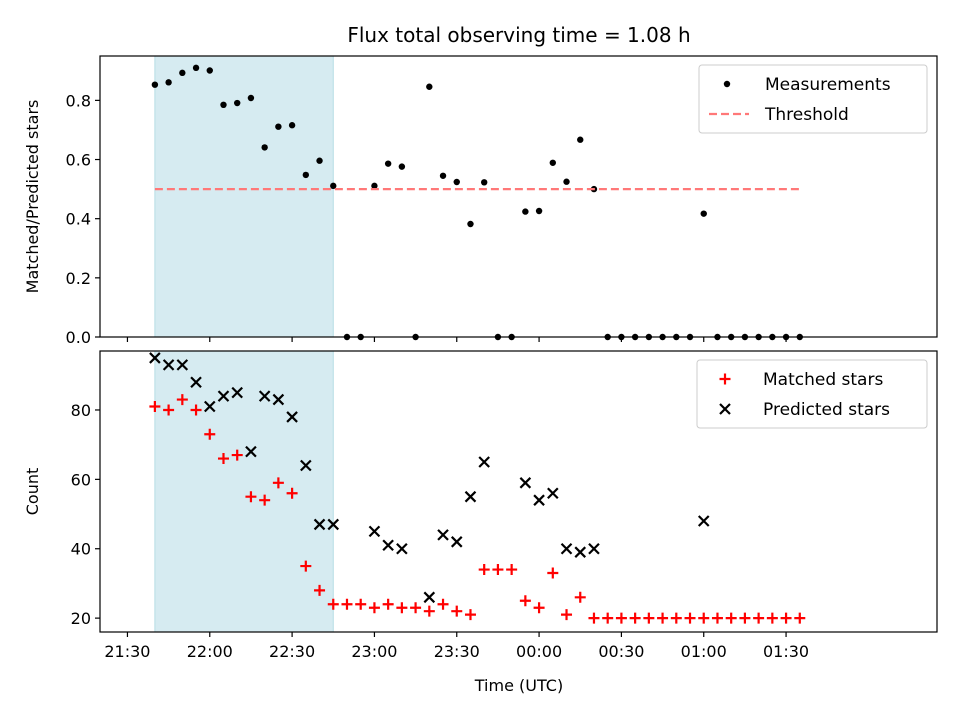 This screenshot has width=960, height=720. I want to click on x-tick-label: 00:00, so click(539, 651).